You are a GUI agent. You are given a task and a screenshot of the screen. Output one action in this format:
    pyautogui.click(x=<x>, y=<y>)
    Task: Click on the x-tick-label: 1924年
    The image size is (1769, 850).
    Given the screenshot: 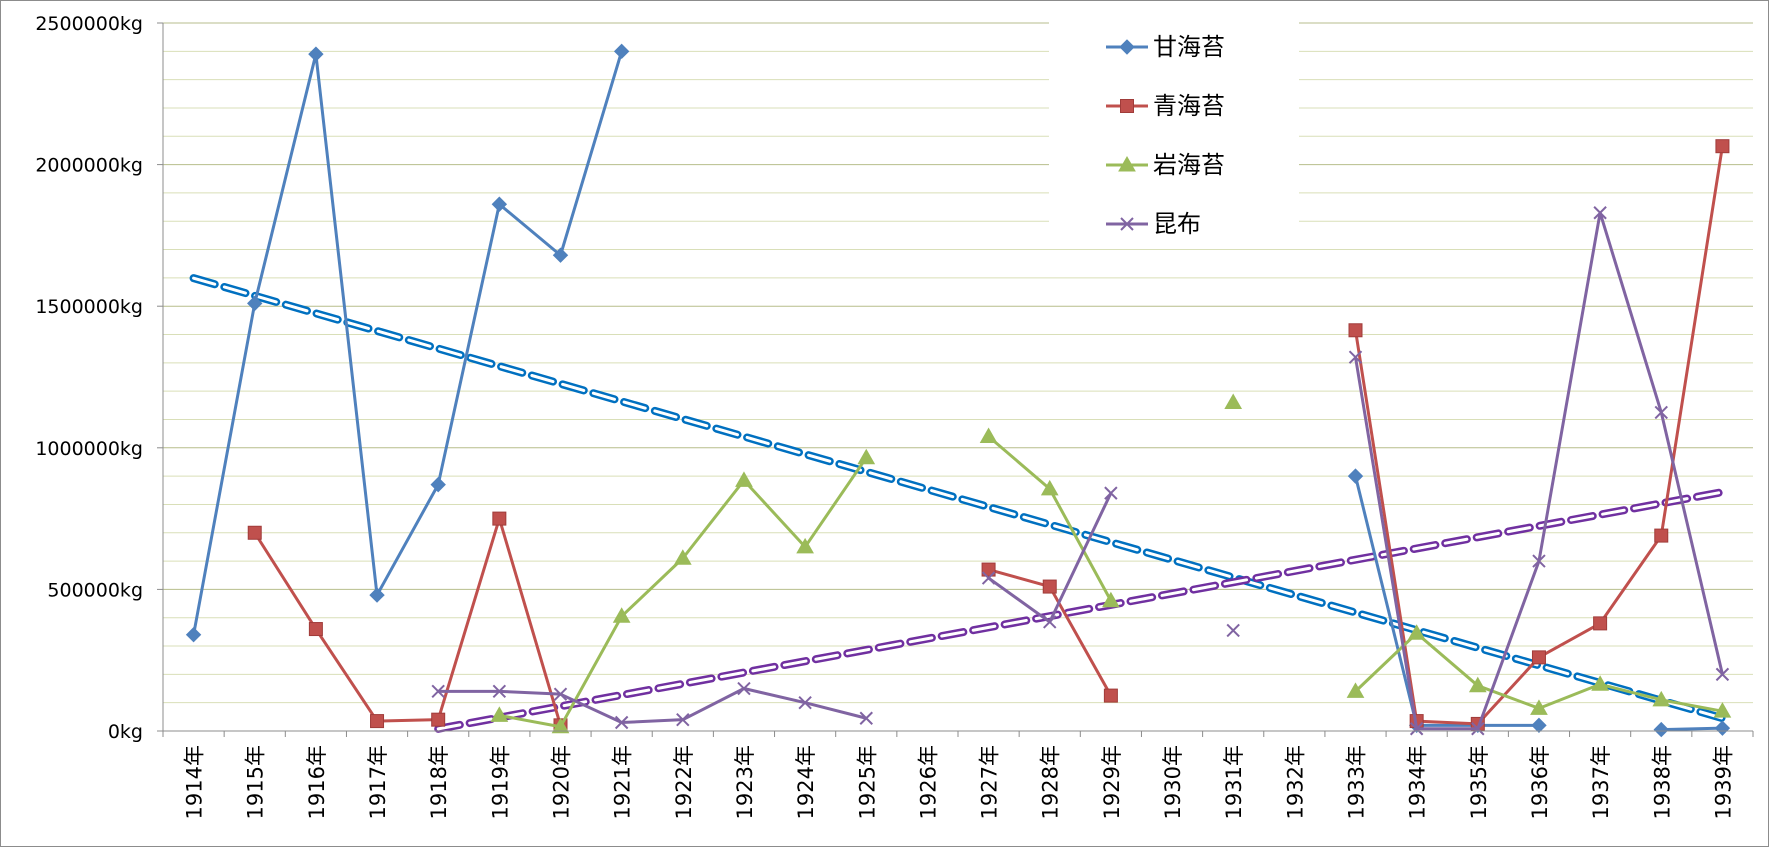 What is the action you would take?
    pyautogui.click(x=806, y=782)
    